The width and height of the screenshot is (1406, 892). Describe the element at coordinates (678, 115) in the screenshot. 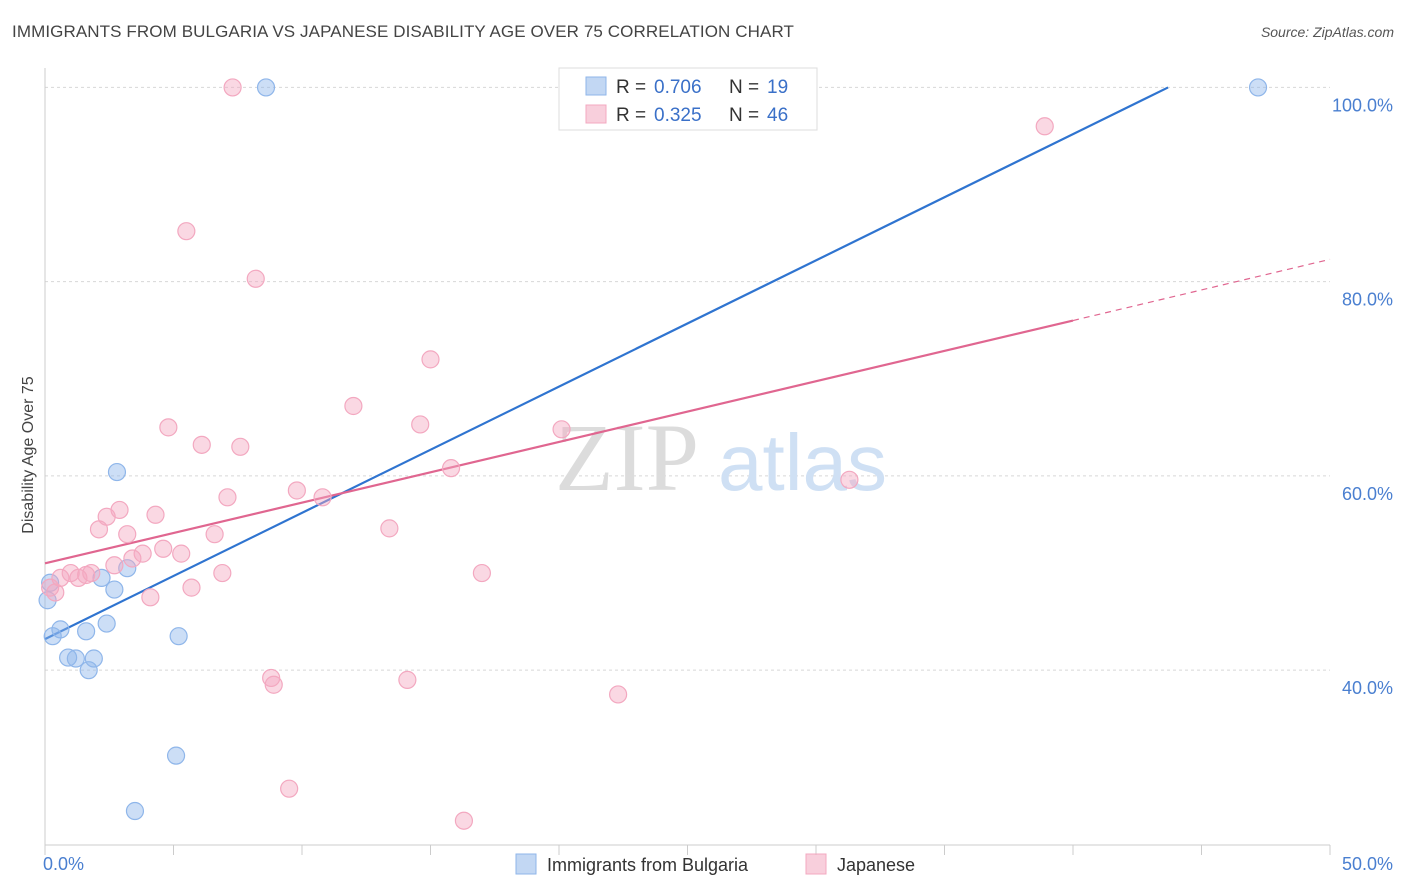

I see `legend-r-value: 0.325` at that location.